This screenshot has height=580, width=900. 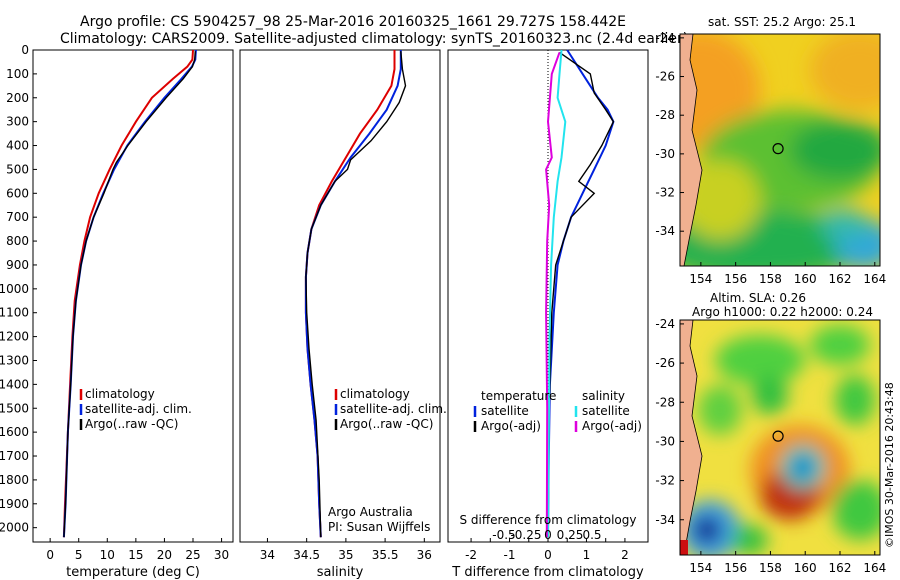 I want to click on salinity-x-axis: 34 34.5 35 35.5 36, so click(x=346, y=550).